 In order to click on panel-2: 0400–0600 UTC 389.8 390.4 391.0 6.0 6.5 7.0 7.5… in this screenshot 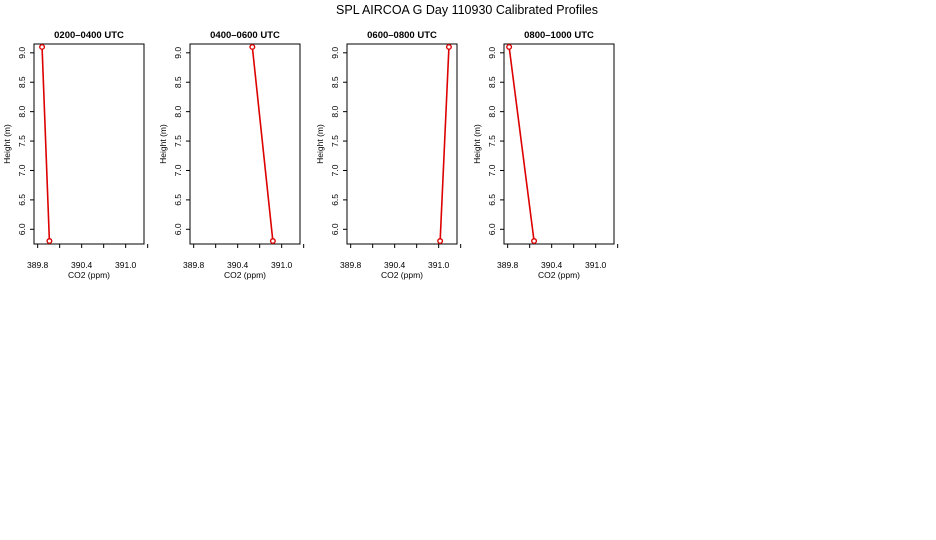, I will do `click(231, 155)`.